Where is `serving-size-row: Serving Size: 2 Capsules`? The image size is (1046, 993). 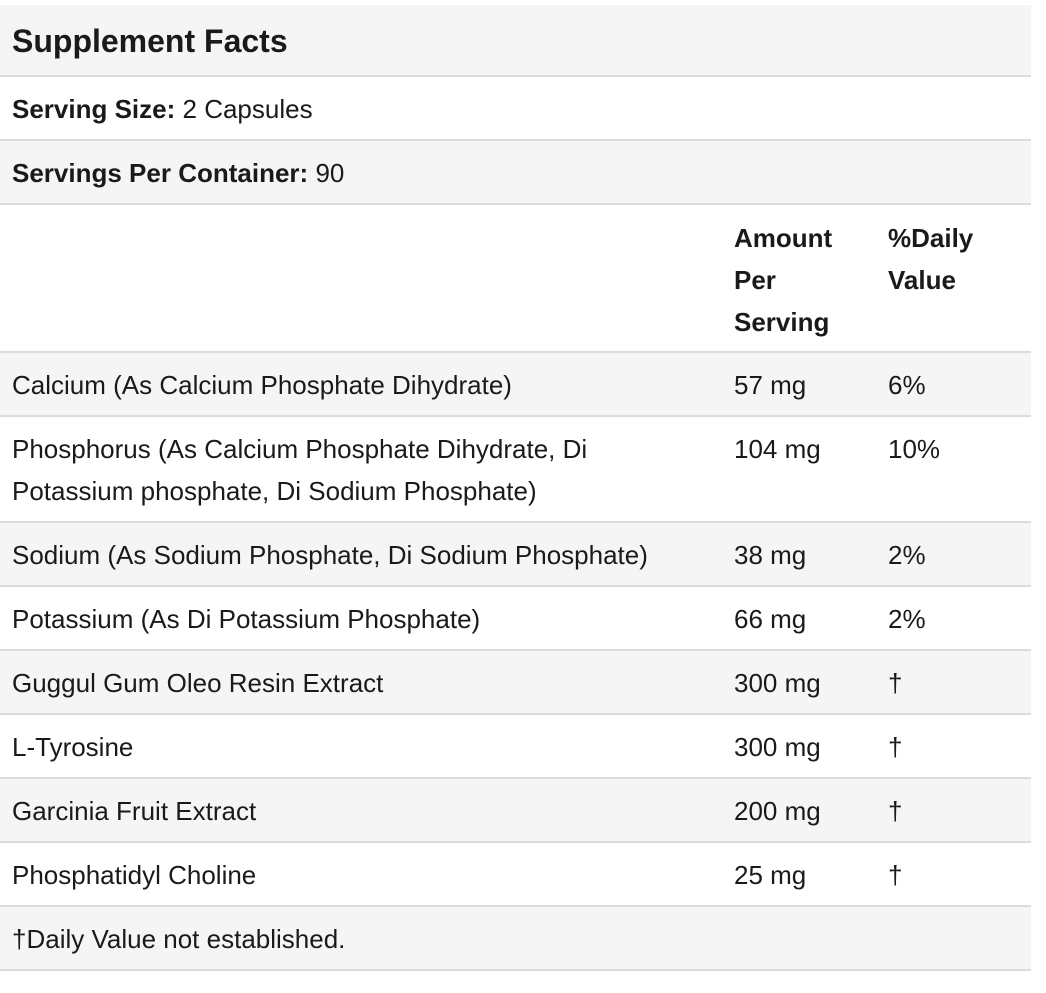
serving-size-row: Serving Size: 2 Capsules is located at coordinates (515, 109).